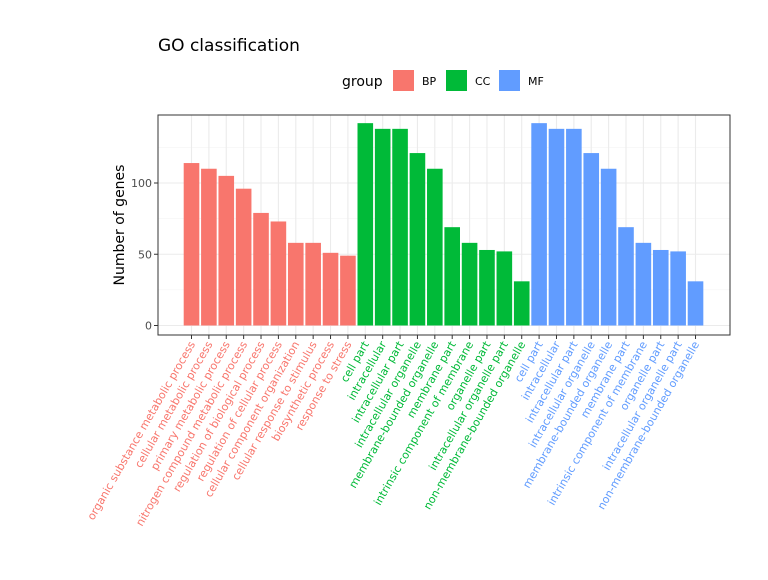 The height and width of the screenshot is (580, 768). I want to click on y-axis: 0 50 100, so click(144, 255).